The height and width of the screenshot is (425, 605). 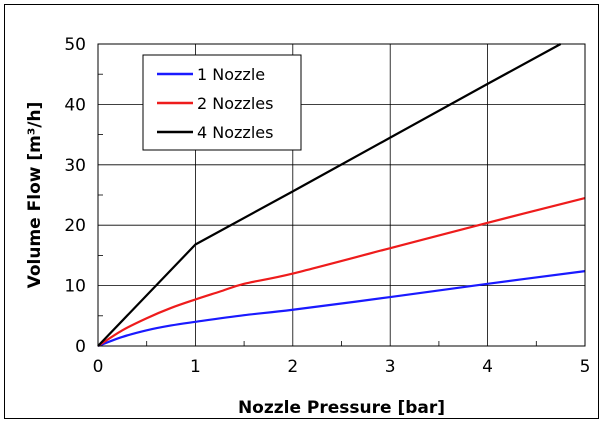 I want to click on legend: 1 Nozzle 2 Nozzles 4 Nozzles, so click(x=222, y=102).